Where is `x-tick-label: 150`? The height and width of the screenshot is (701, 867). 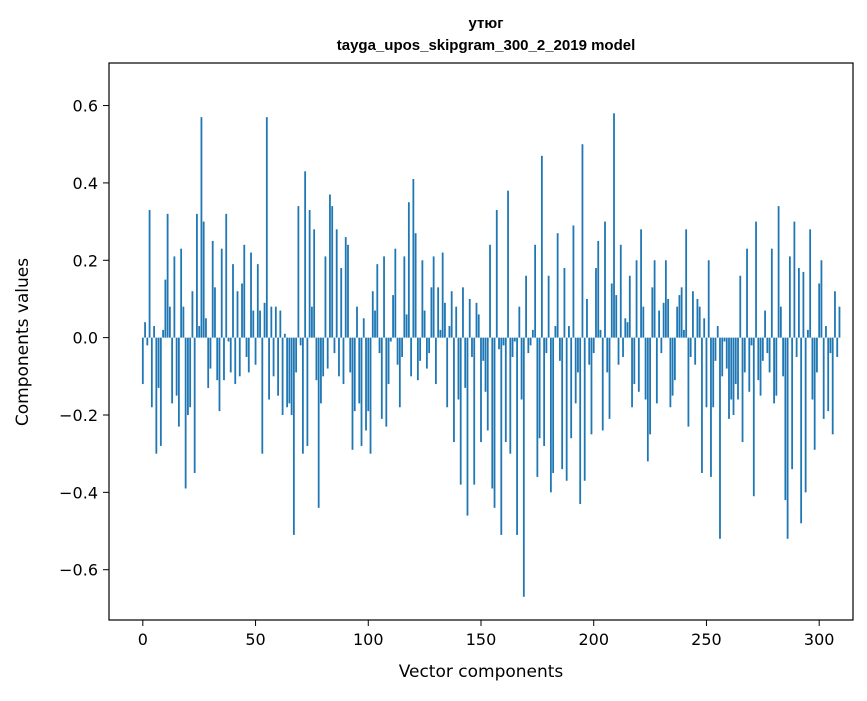
x-tick-label: 150 is located at coordinates (481, 639).